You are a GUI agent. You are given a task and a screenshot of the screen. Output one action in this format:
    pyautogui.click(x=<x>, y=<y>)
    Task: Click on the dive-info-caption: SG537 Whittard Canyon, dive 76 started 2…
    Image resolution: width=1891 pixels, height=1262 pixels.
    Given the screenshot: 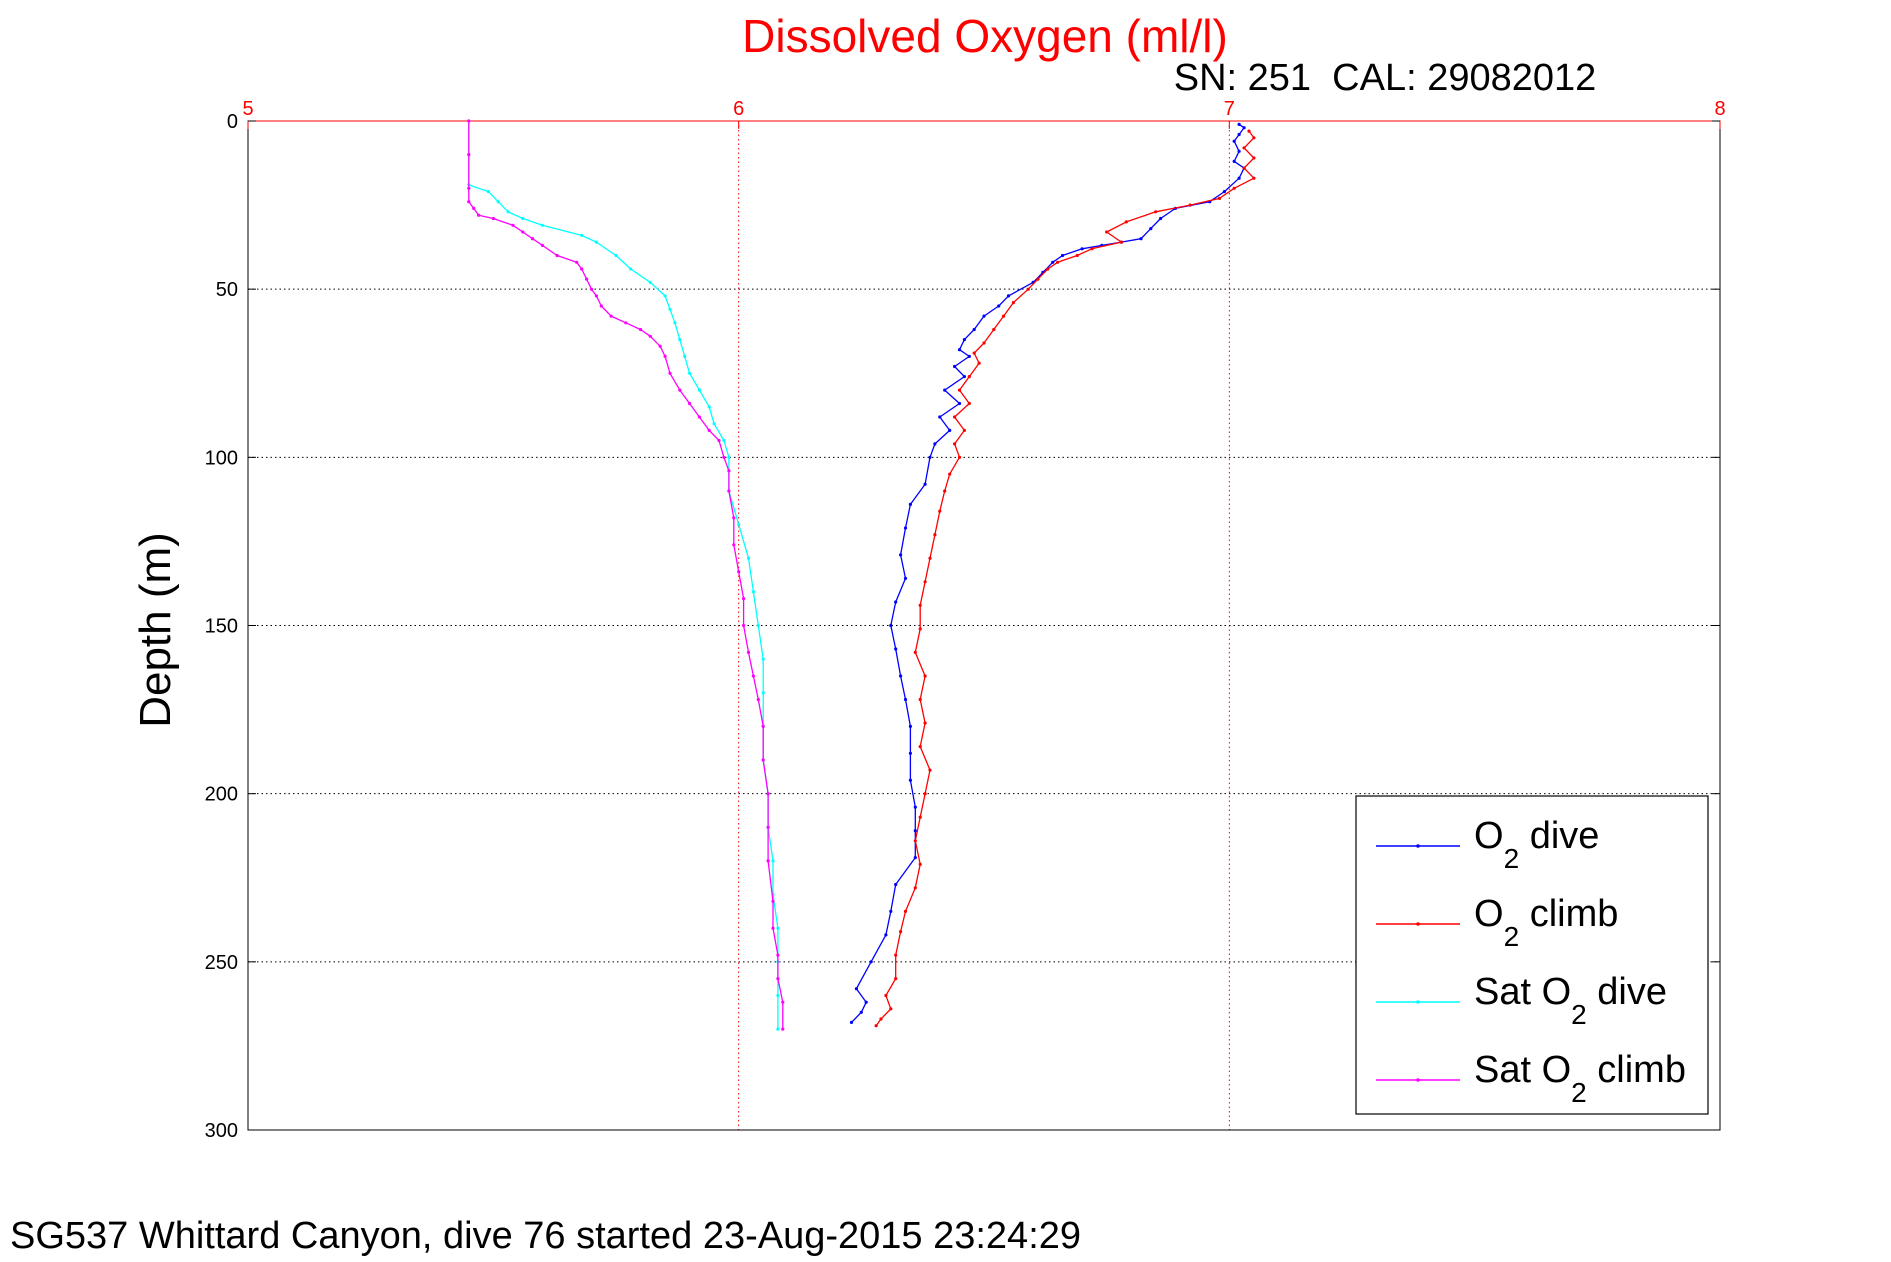 What is the action you would take?
    pyautogui.click(x=545, y=1236)
    